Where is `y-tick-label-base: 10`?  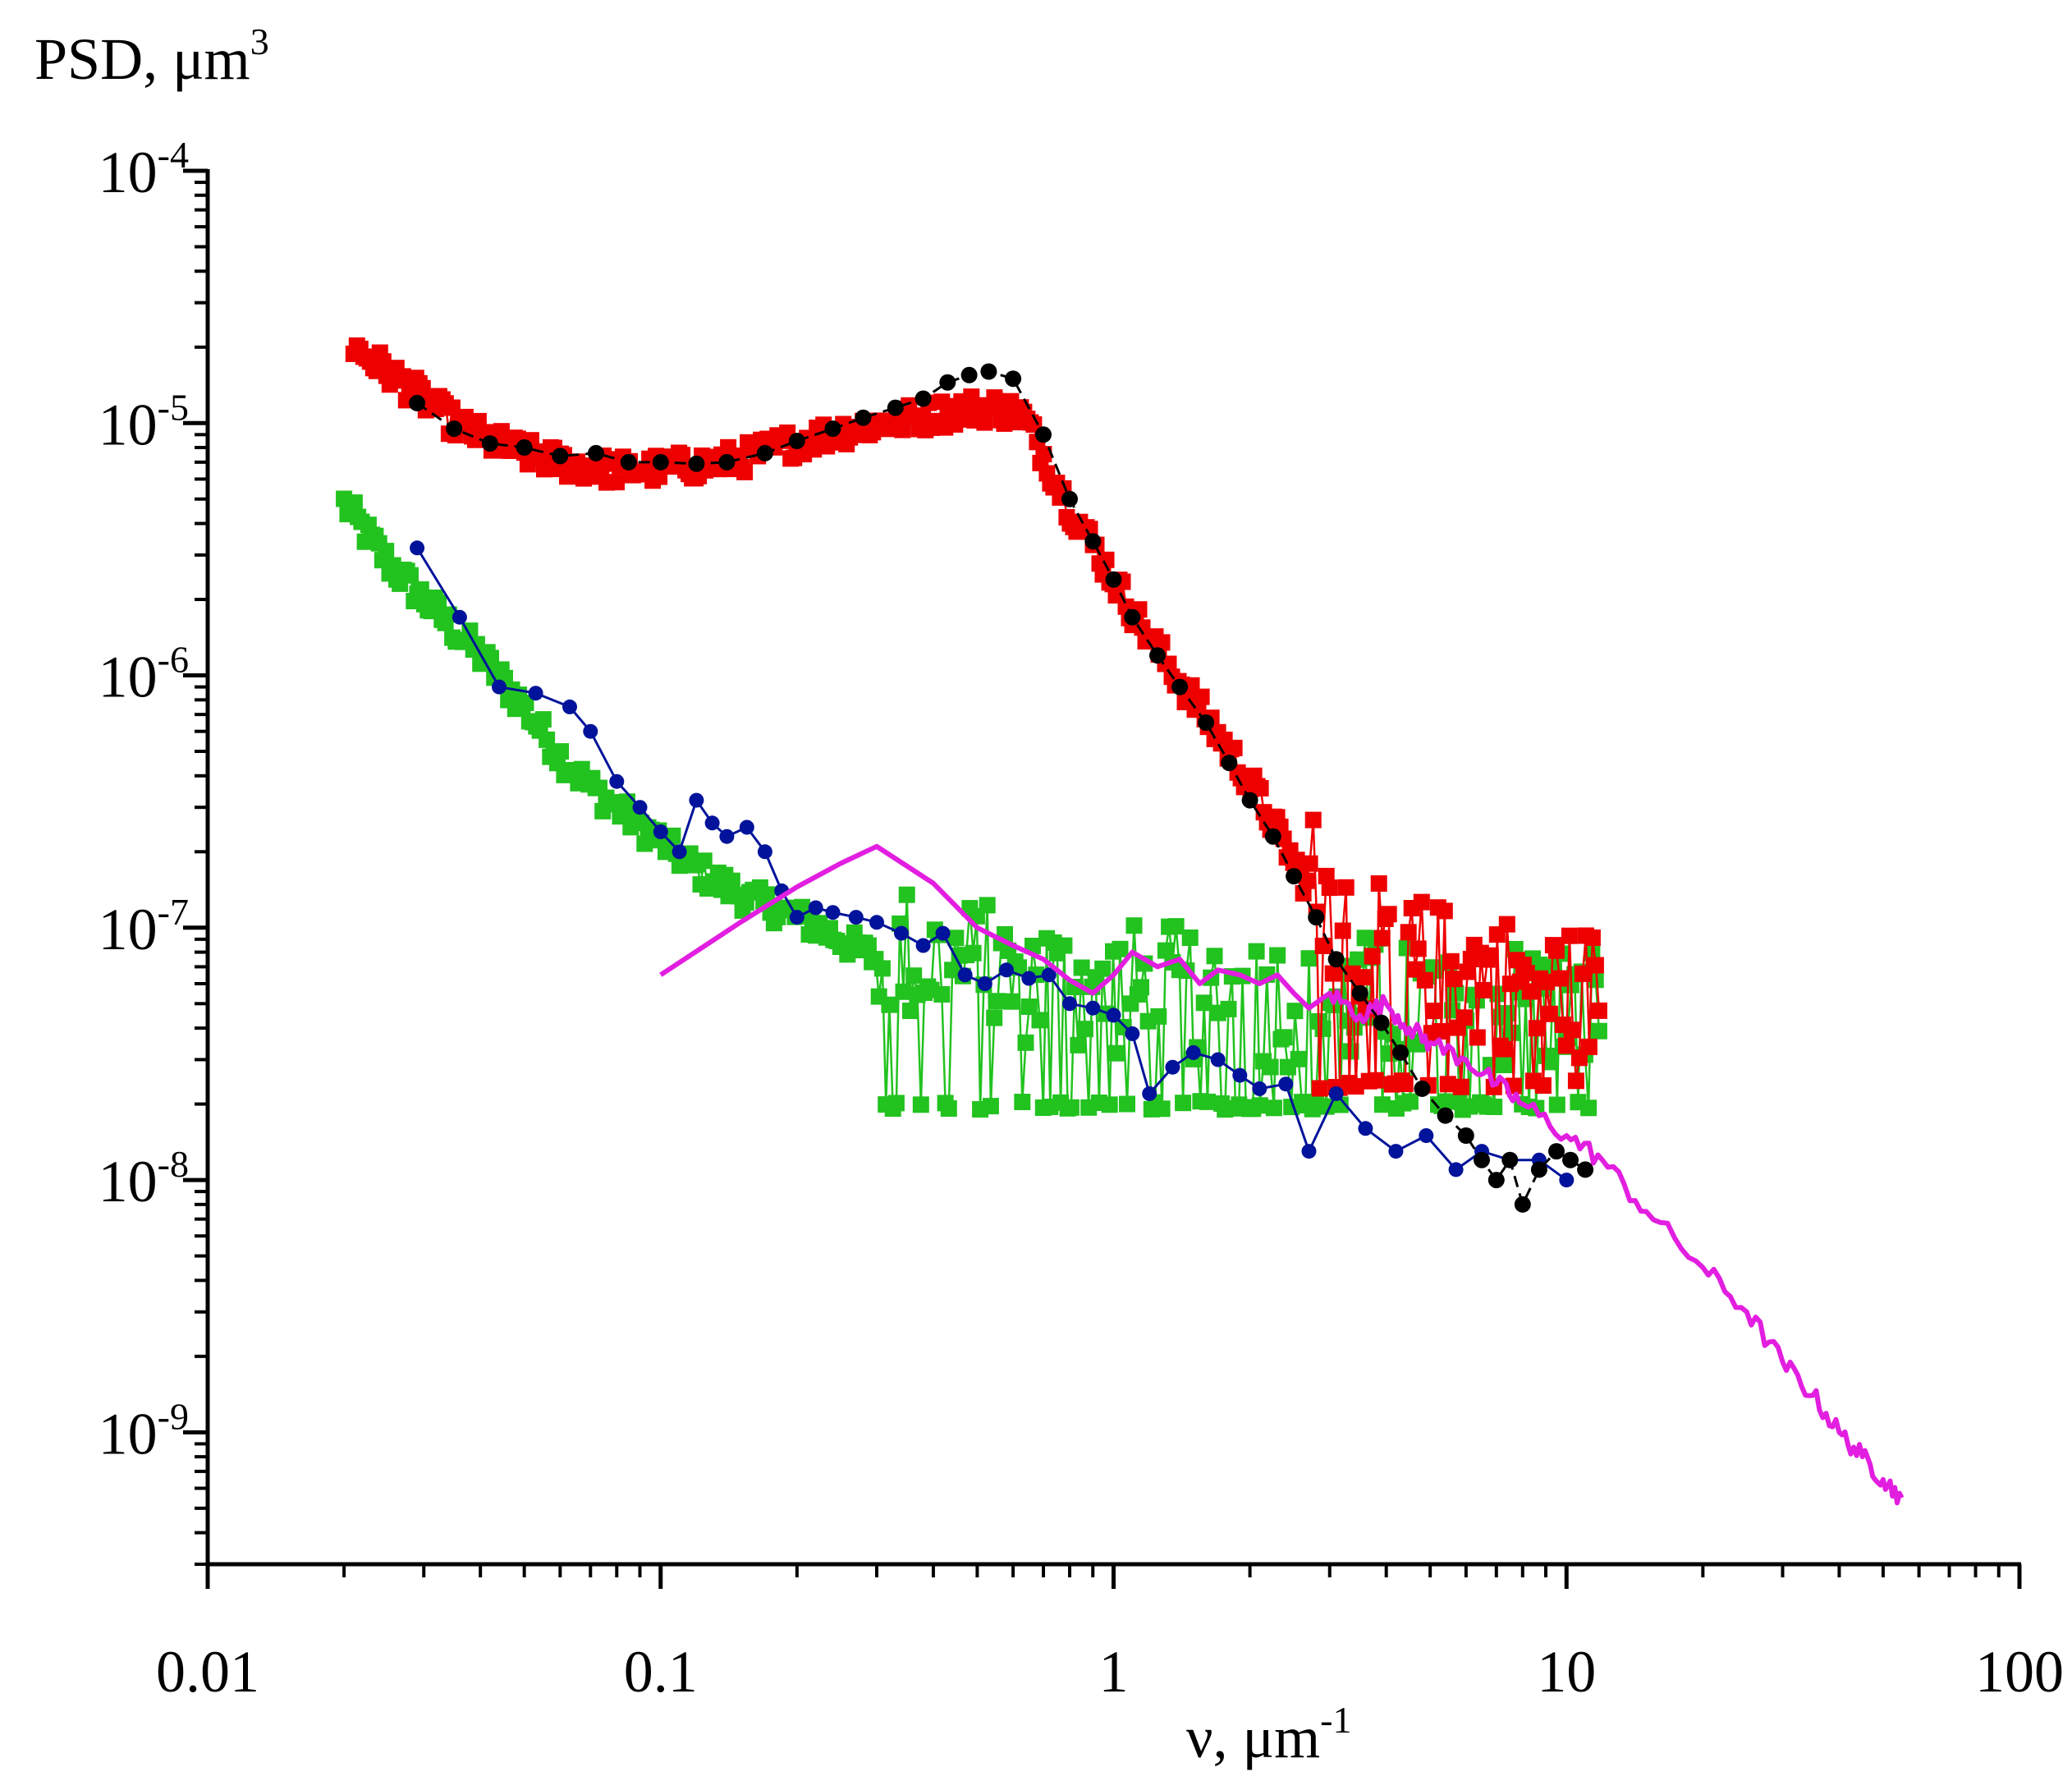
y-tick-label-base: 10 is located at coordinates (128, 424).